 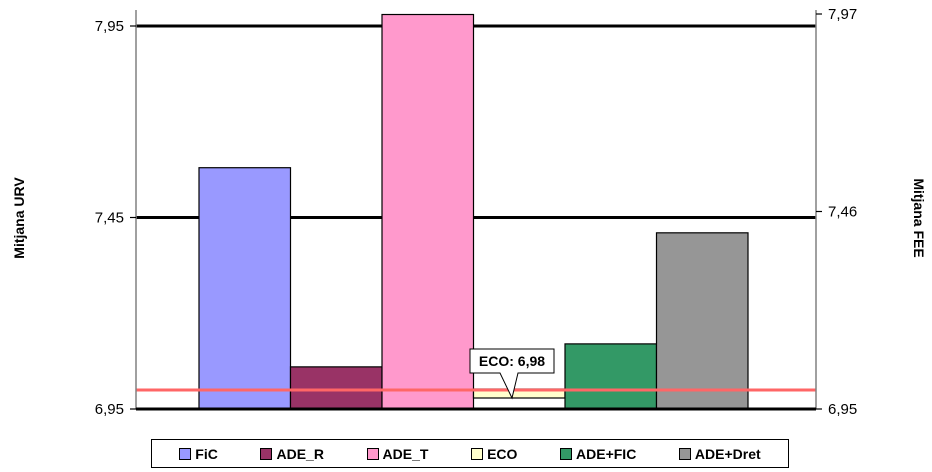 I want to click on y2-axis-title: Mitjana FEE, so click(x=919, y=217).